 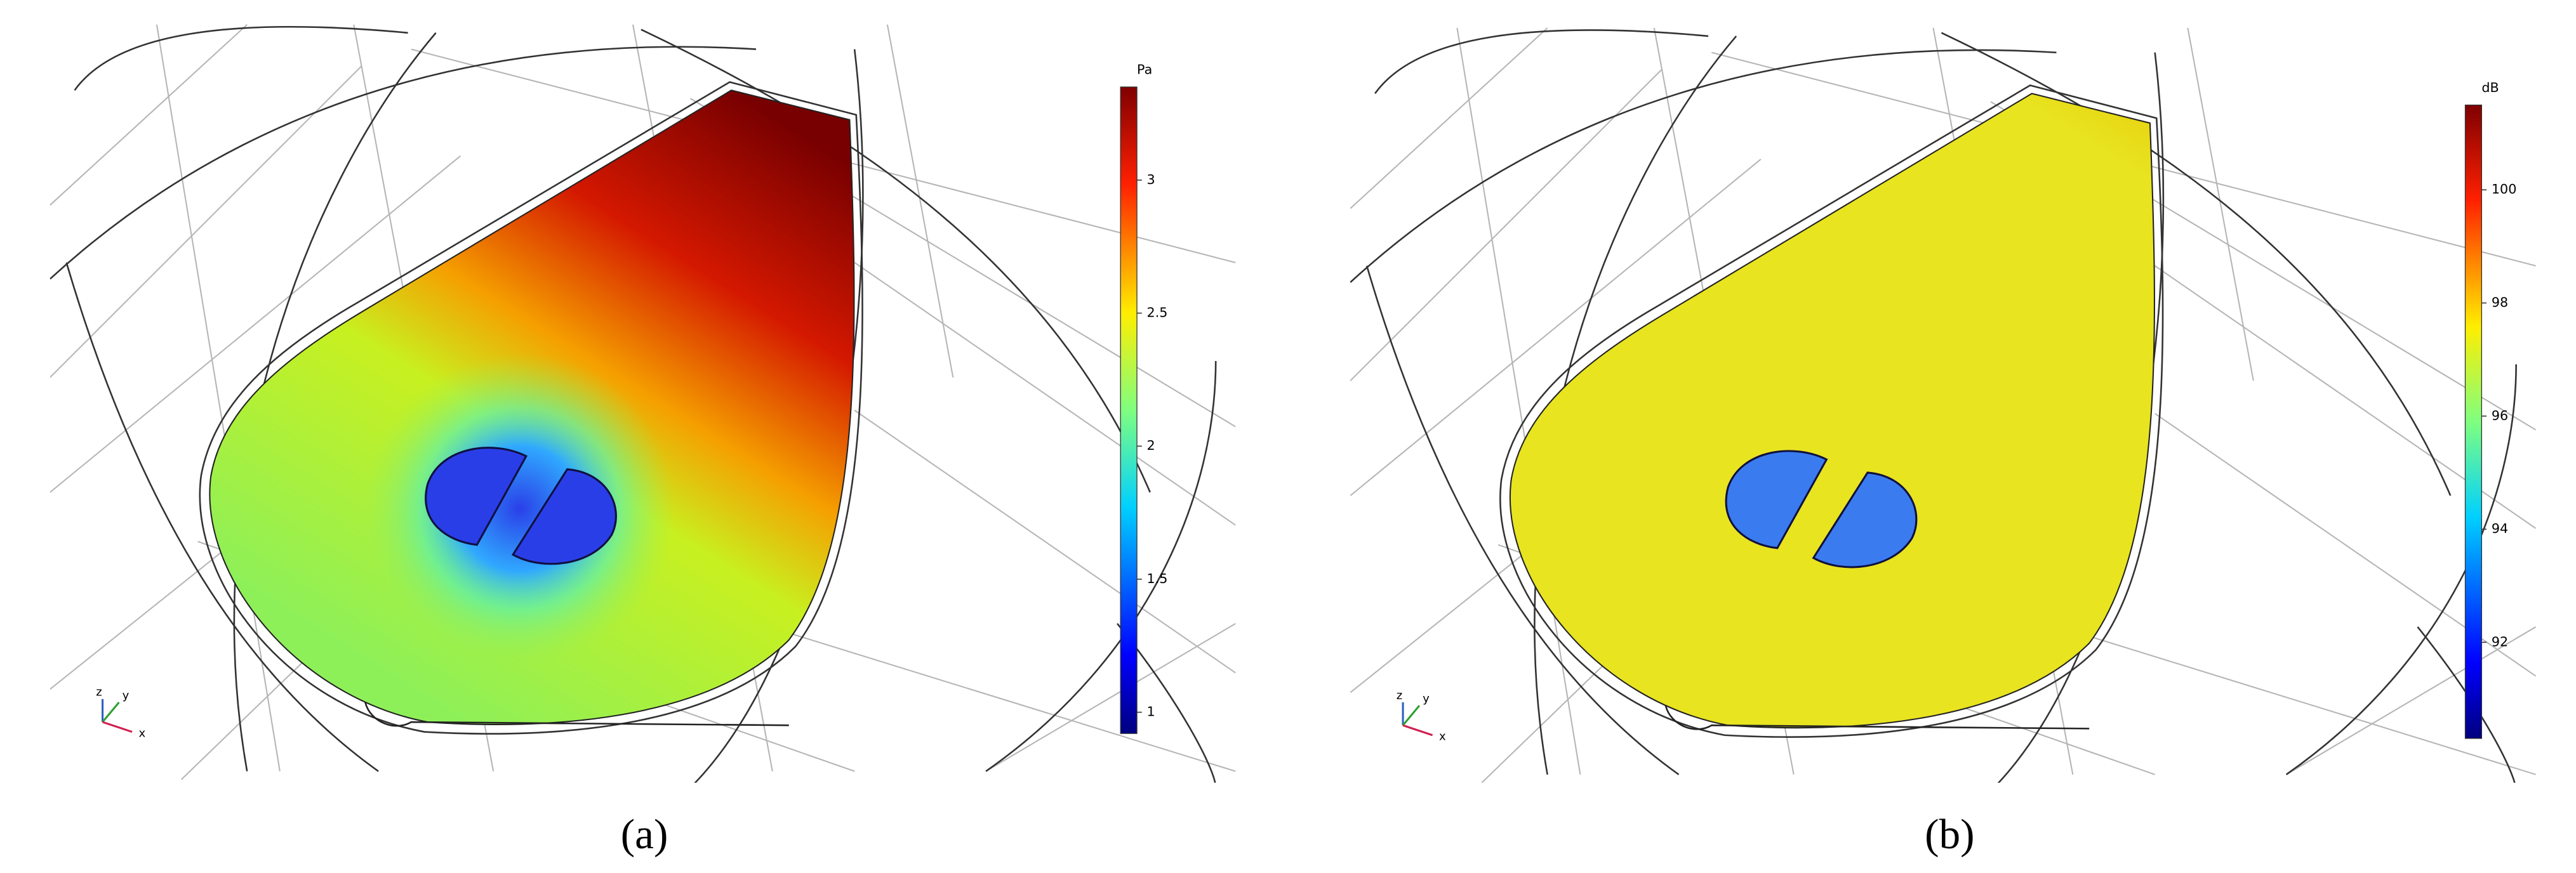 I want to click on colorbar-tick-label: 92, so click(x=2500, y=641).